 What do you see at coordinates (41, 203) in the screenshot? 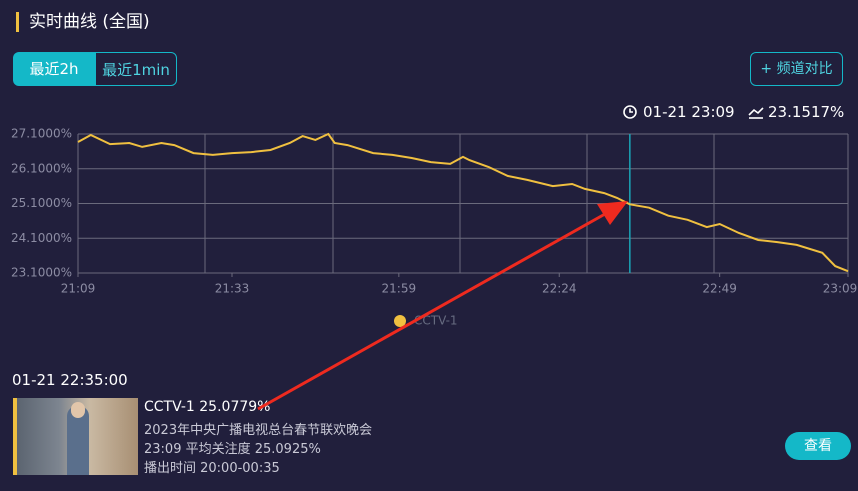
I see `y-tick-label: 25.1000%` at bounding box center [41, 203].